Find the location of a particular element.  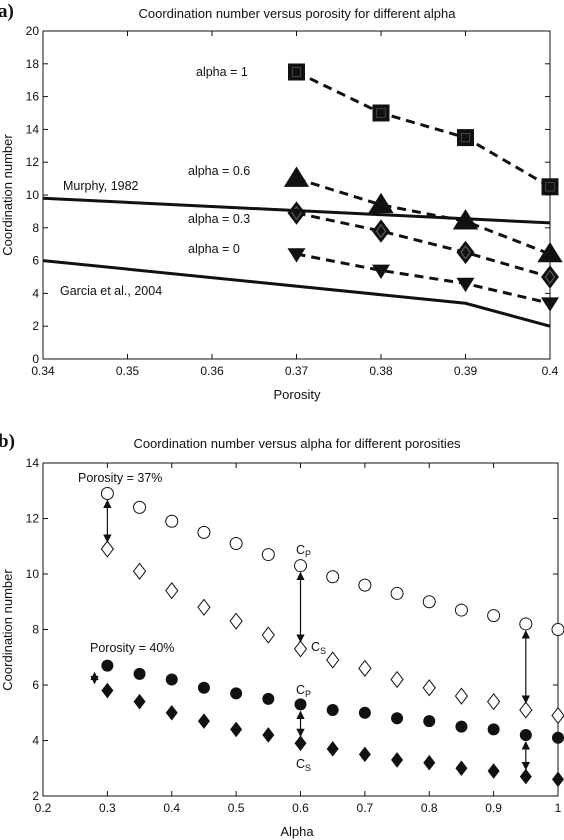

series-line-murphy-1982 is located at coordinates (296, 210).